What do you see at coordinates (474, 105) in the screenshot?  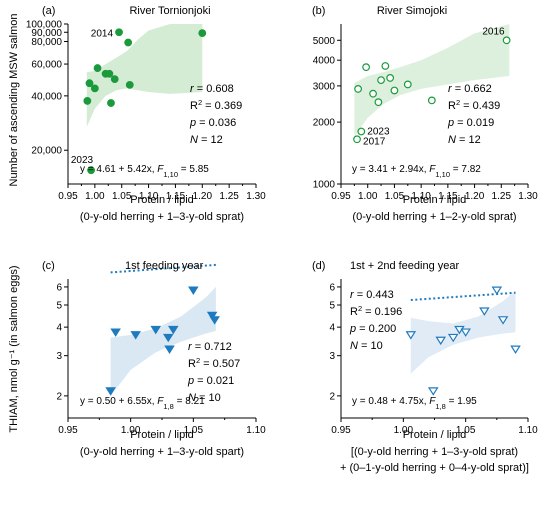 I see `stat-r2: R2 = 0.439` at bounding box center [474, 105].